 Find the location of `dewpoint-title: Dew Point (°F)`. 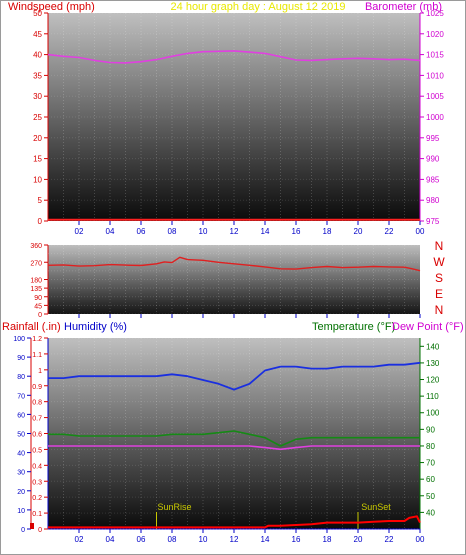

dewpoint-title: Dew Point (°F) is located at coordinates (428, 327).